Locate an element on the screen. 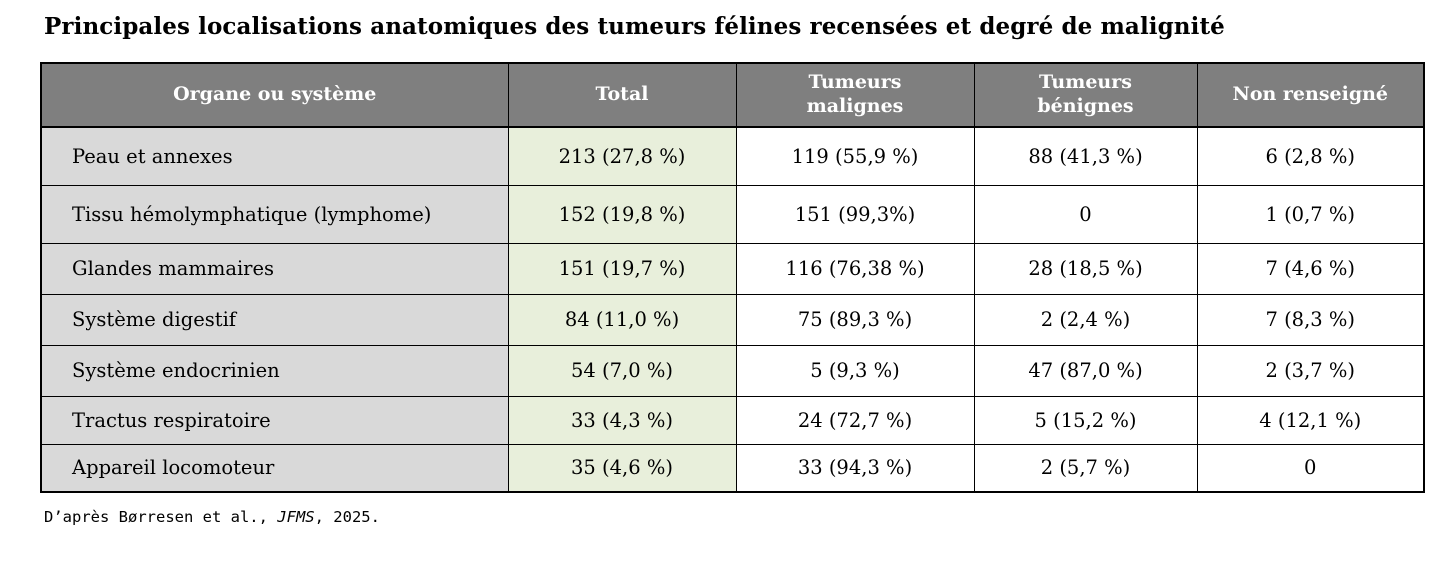  cell-benign: 5 (15,2 %) is located at coordinates (1085, 420).